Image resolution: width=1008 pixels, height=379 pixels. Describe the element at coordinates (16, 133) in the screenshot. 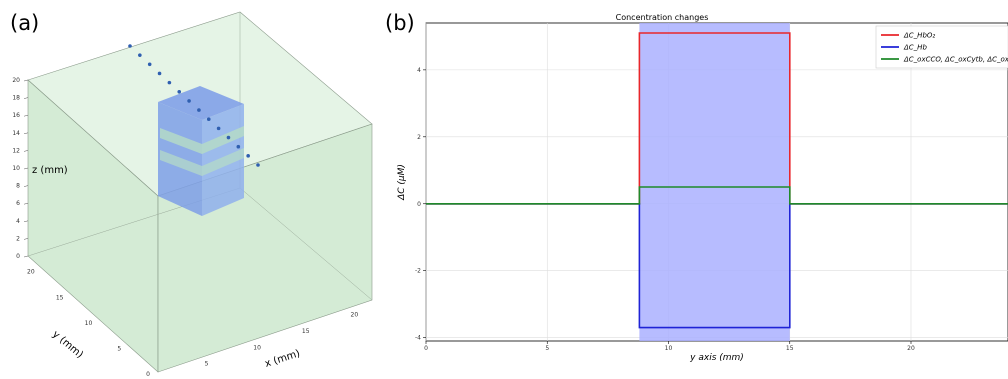

I see `z-tick-label: 14` at that location.